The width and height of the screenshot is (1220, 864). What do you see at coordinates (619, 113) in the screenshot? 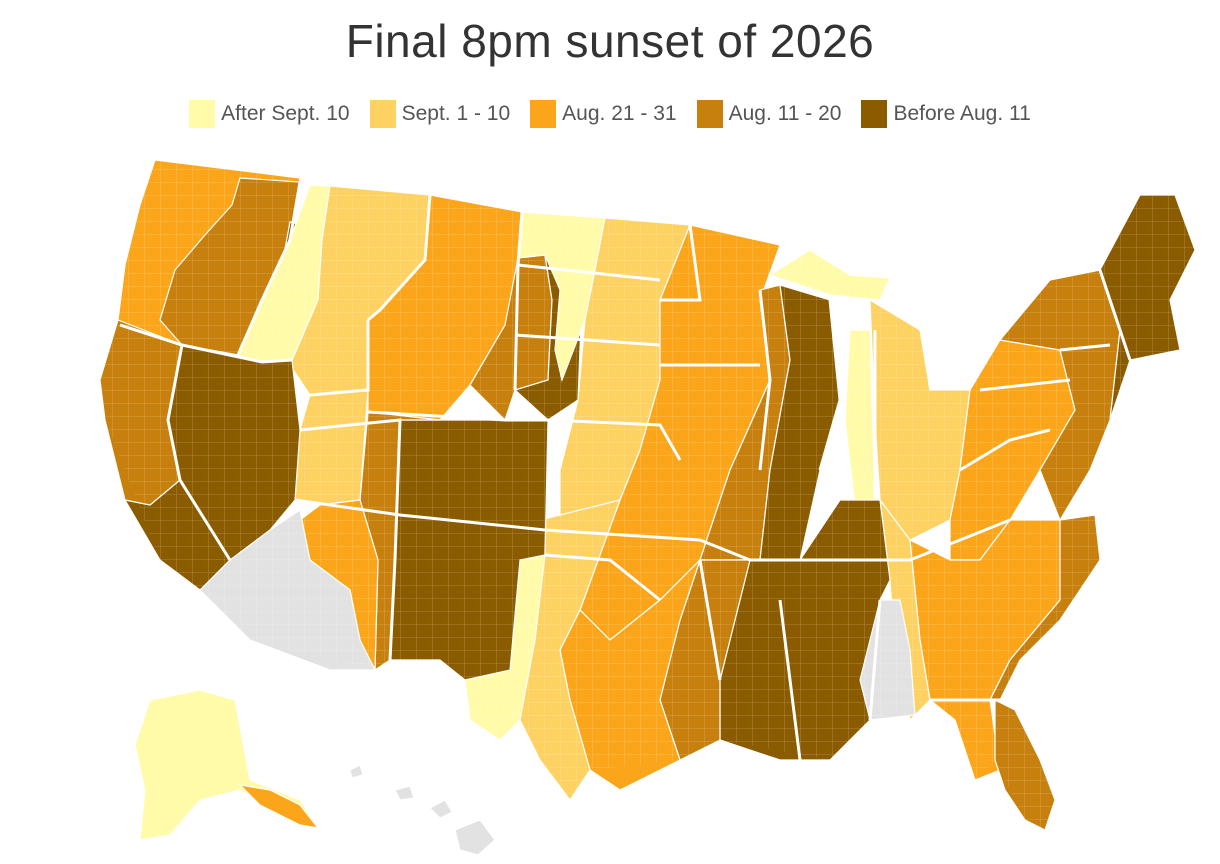
I see `legend-label: Aug. 21 - 31` at bounding box center [619, 113].